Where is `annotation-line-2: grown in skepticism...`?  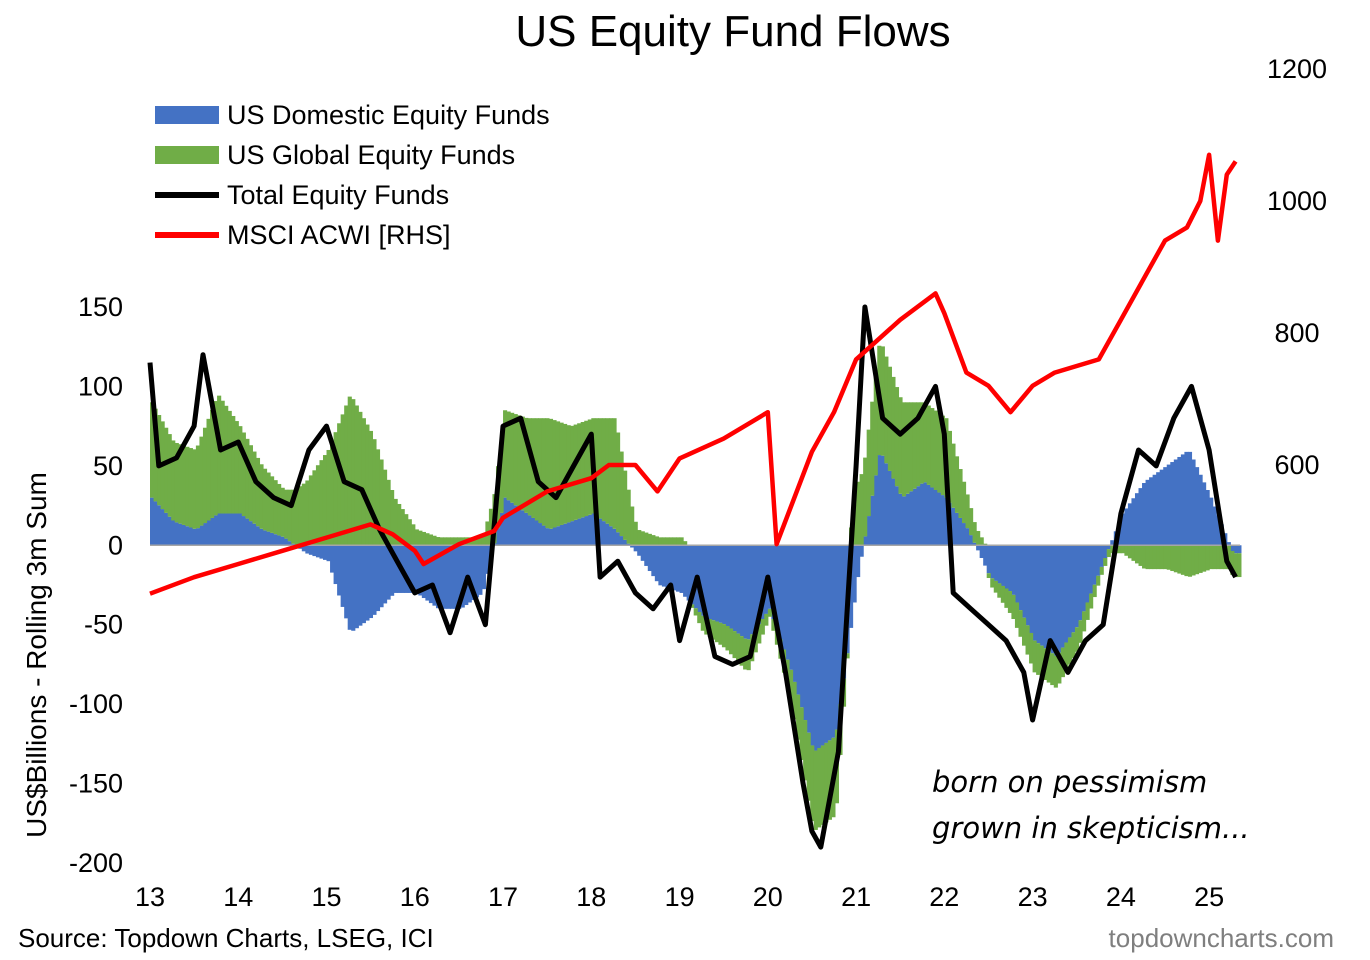 annotation-line-2: grown in skepticism... is located at coordinates (1091, 828).